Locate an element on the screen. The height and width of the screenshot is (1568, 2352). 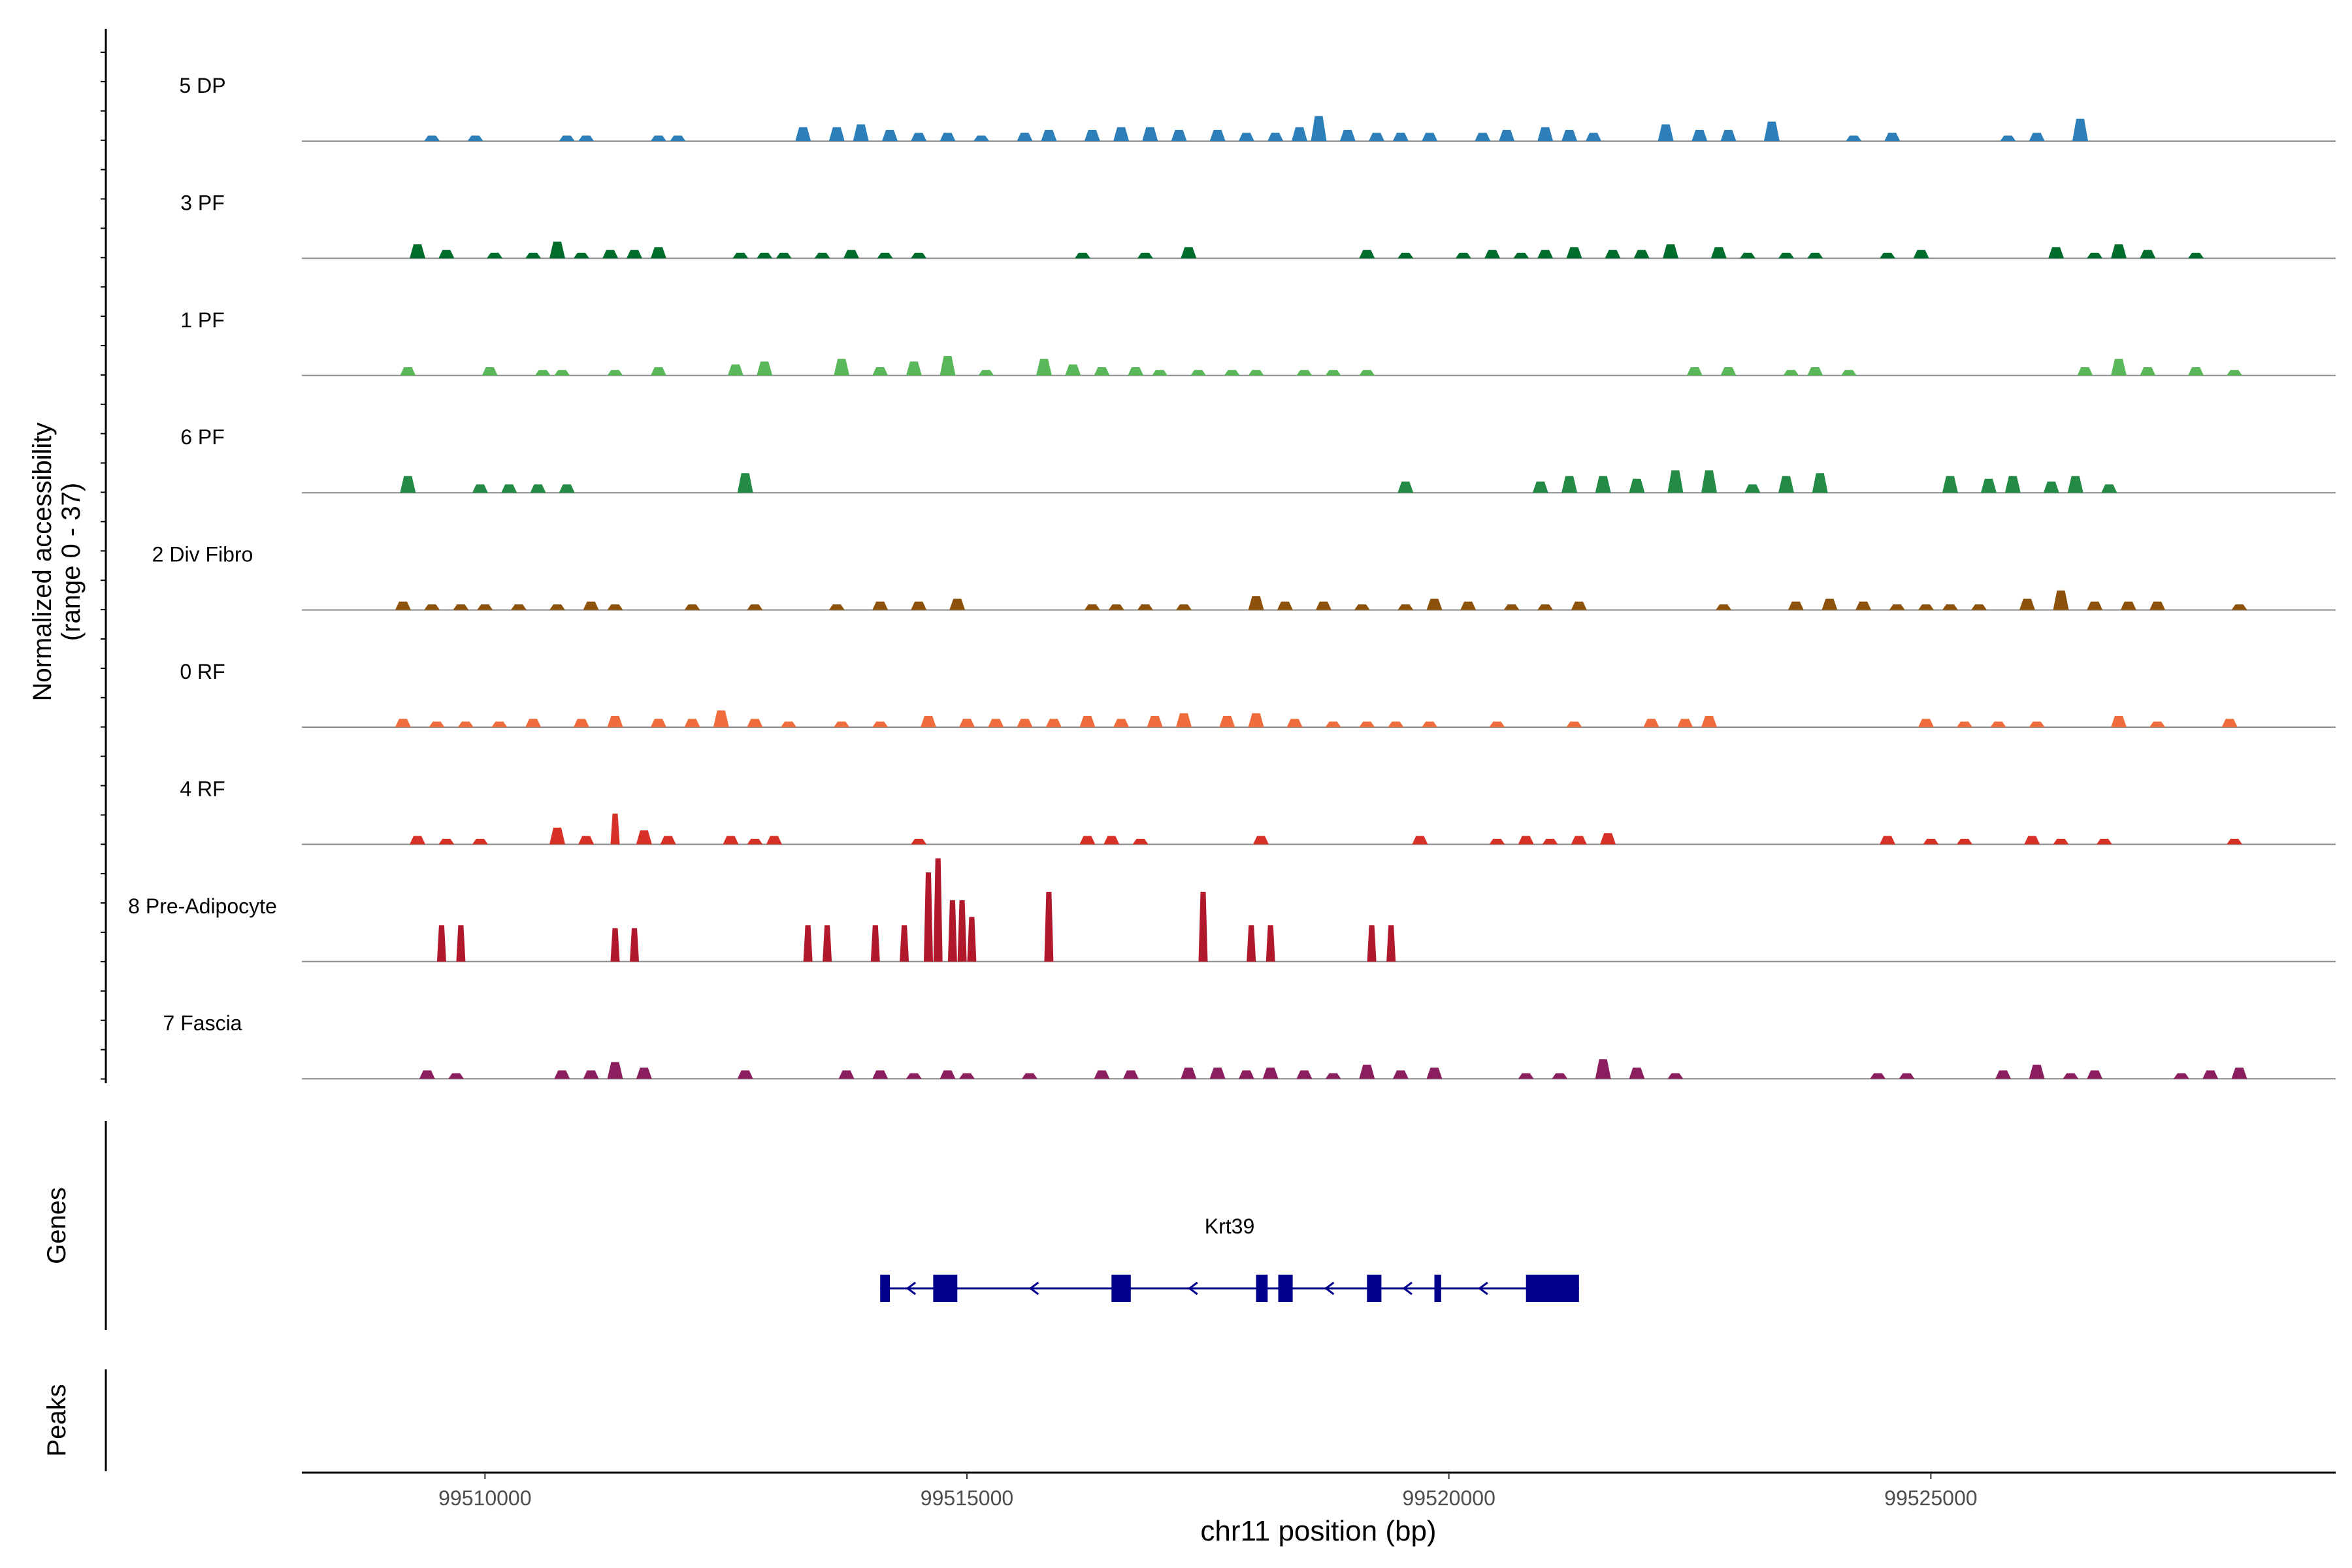
track-2: 1 PF is located at coordinates (1258, 342).